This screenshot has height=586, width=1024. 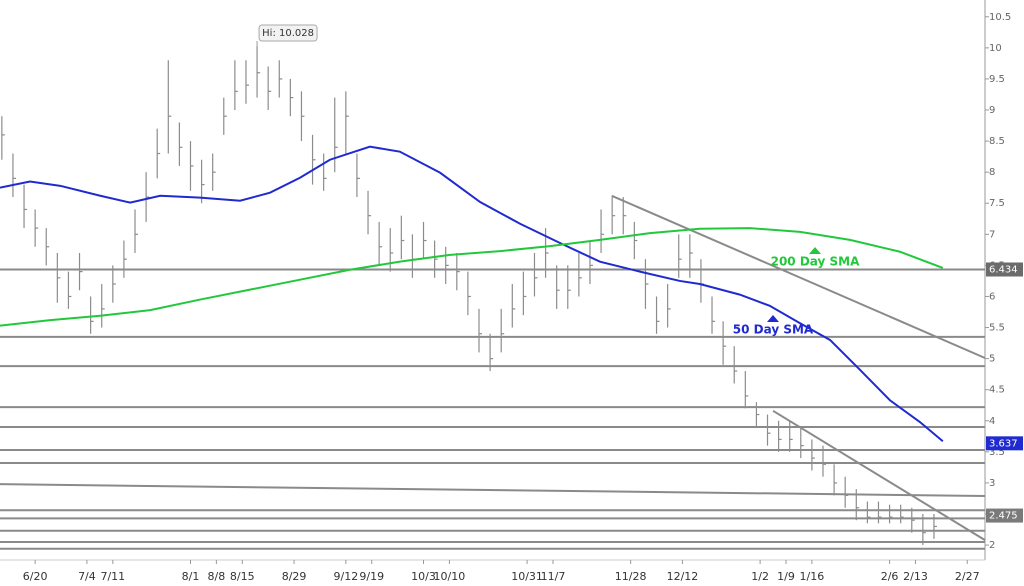 I want to click on y-tick-label: 2, so click(x=992, y=545).